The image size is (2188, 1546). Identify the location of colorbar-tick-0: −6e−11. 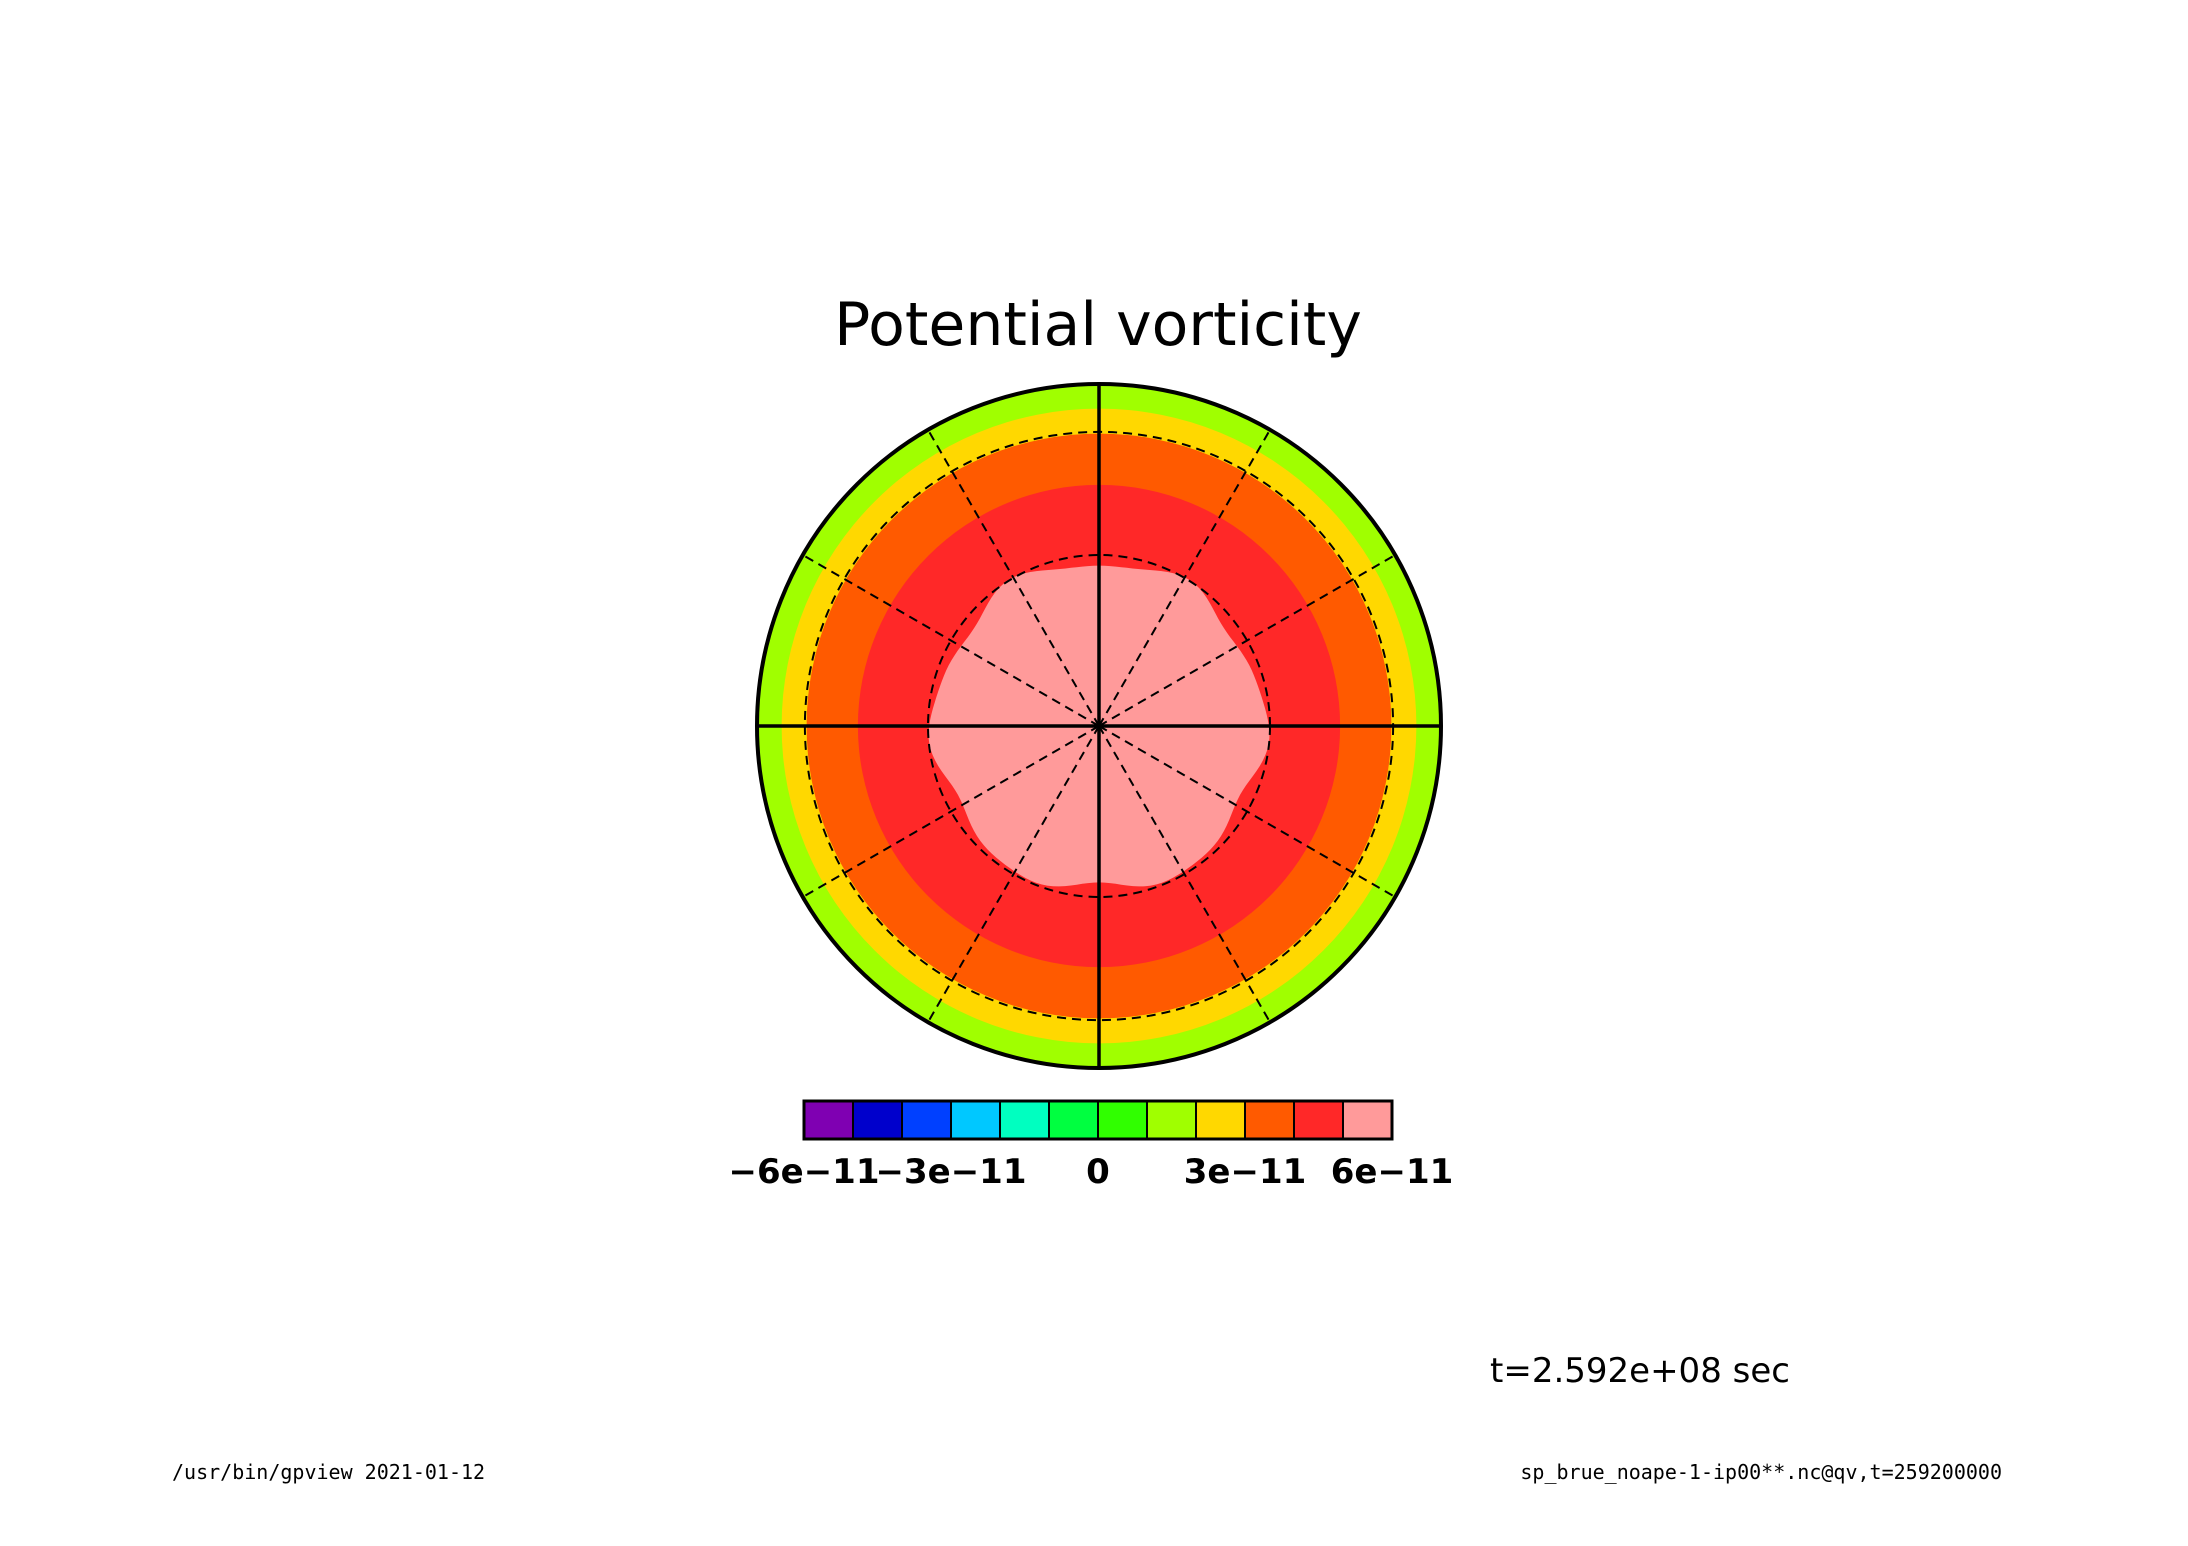
(803, 1172).